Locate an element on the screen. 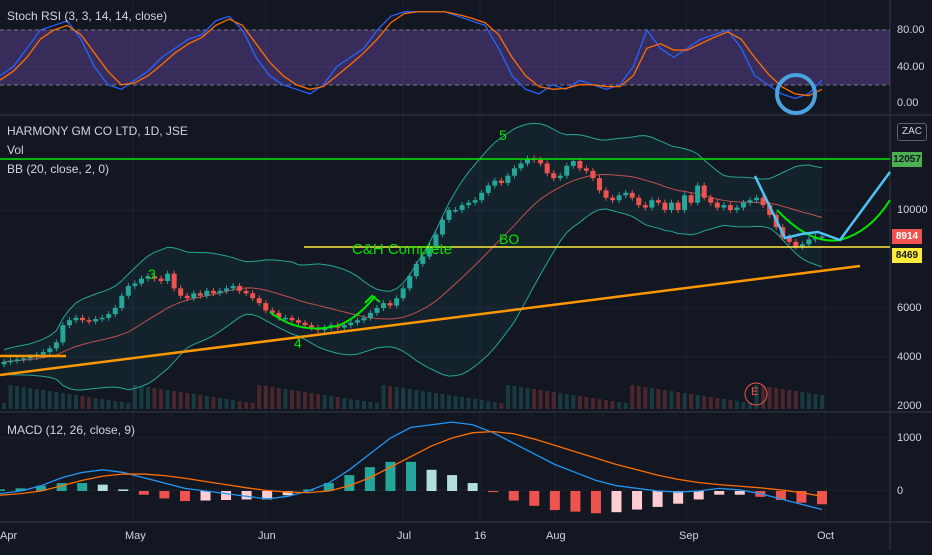  earnings-label: E is located at coordinates (755, 392).